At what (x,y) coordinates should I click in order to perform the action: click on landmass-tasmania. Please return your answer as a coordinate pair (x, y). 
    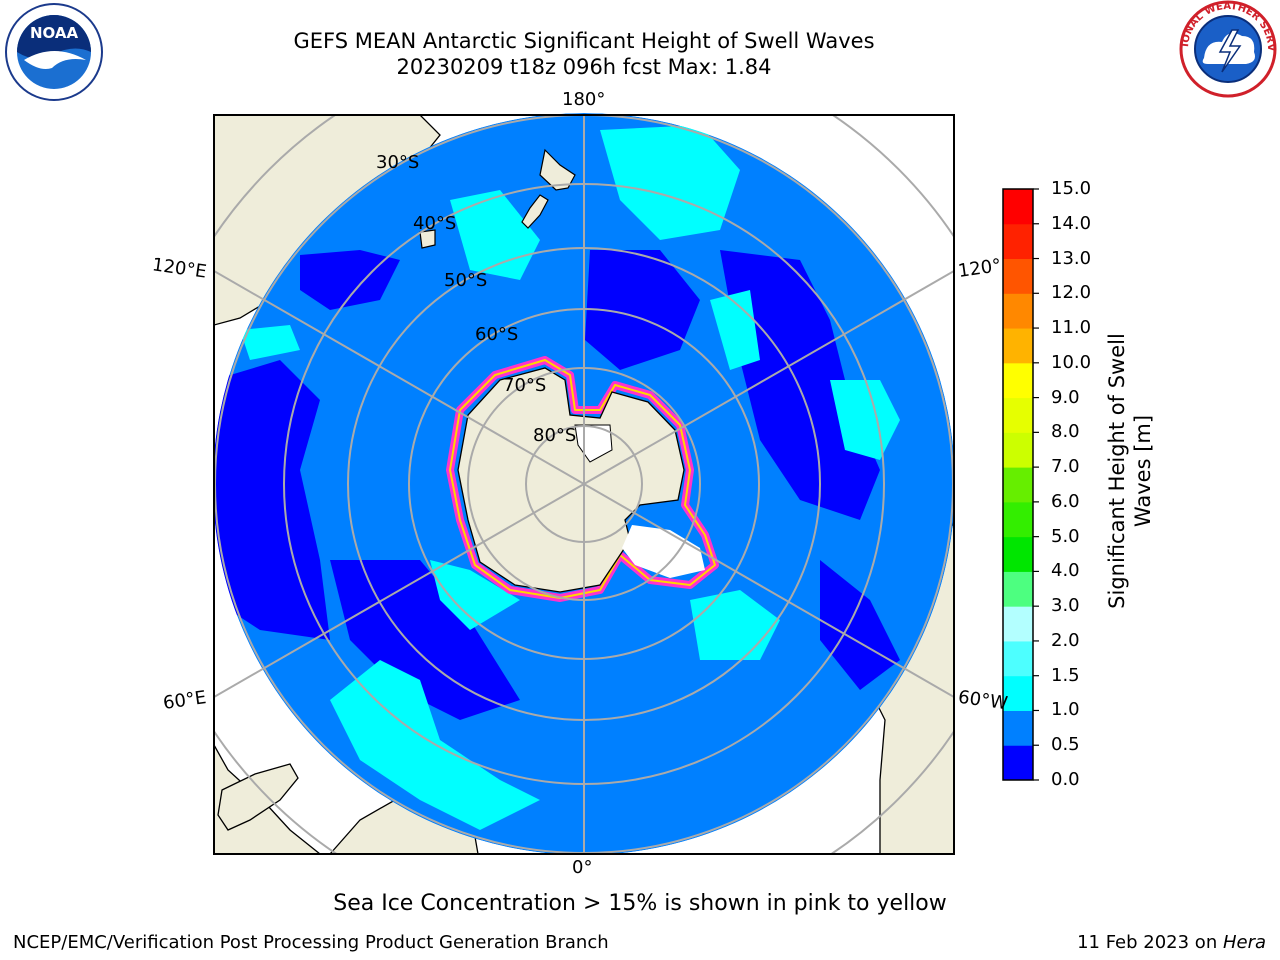
    Looking at the image, I should click on (427, 239).